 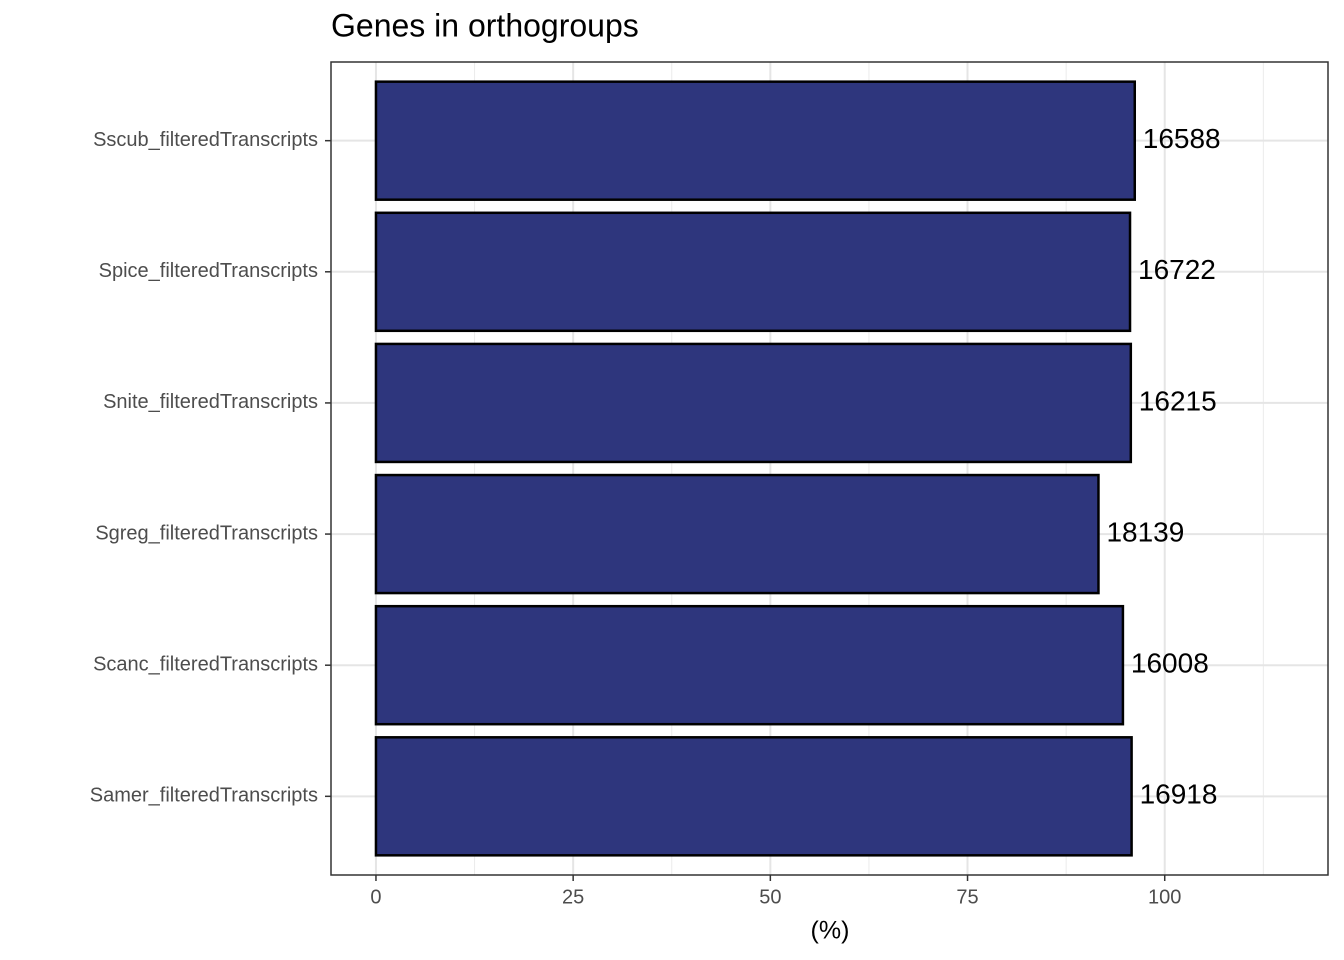 What do you see at coordinates (1177, 269) in the screenshot?
I see `data-label: 16722` at bounding box center [1177, 269].